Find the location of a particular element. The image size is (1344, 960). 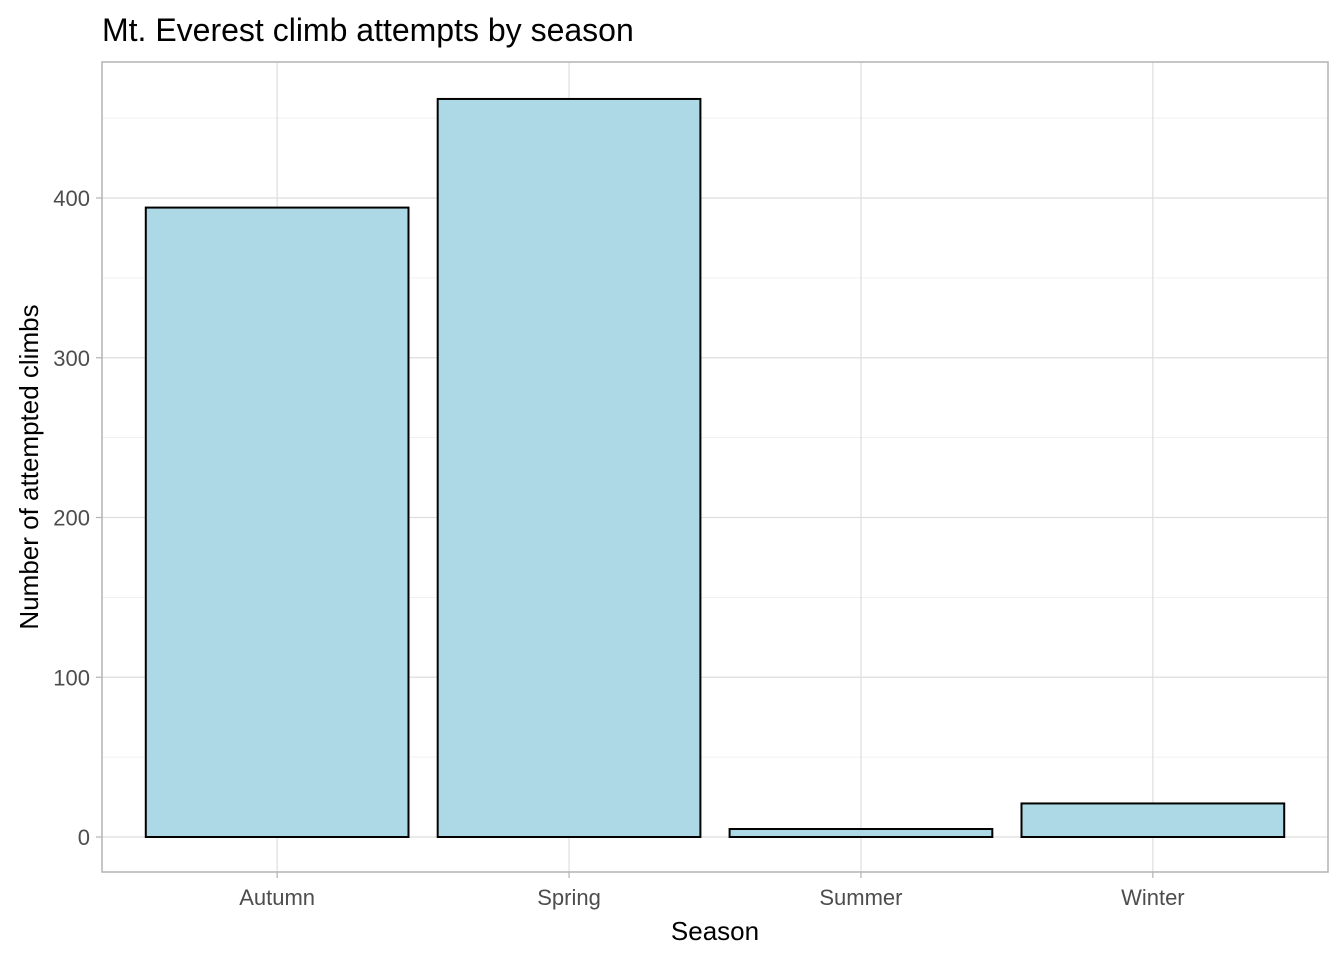

y-axis: 0 100 200 300 400 is located at coordinates (77, 518).